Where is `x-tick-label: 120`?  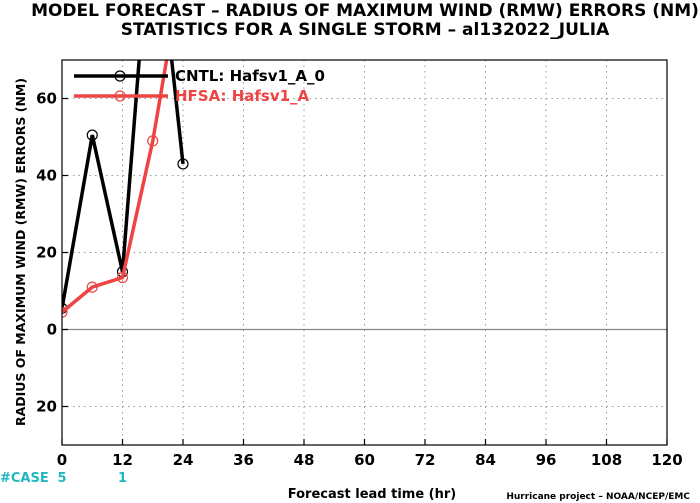 x-tick-label: 120 is located at coordinates (666, 460).